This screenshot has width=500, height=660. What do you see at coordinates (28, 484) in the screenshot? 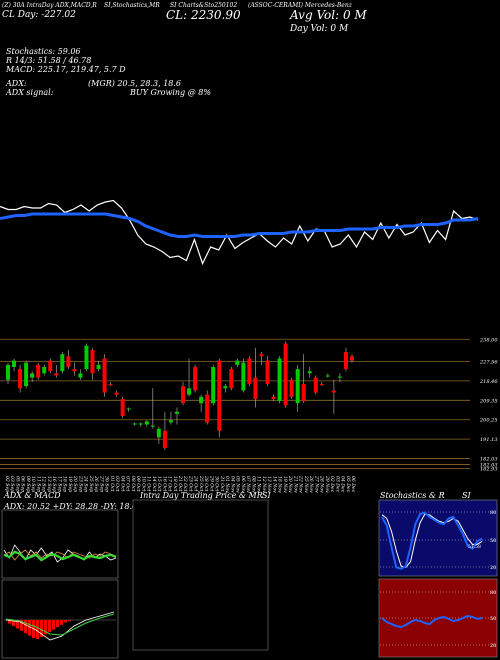
I see `date-axis-label: 09 Sep` at bounding box center [28, 484].